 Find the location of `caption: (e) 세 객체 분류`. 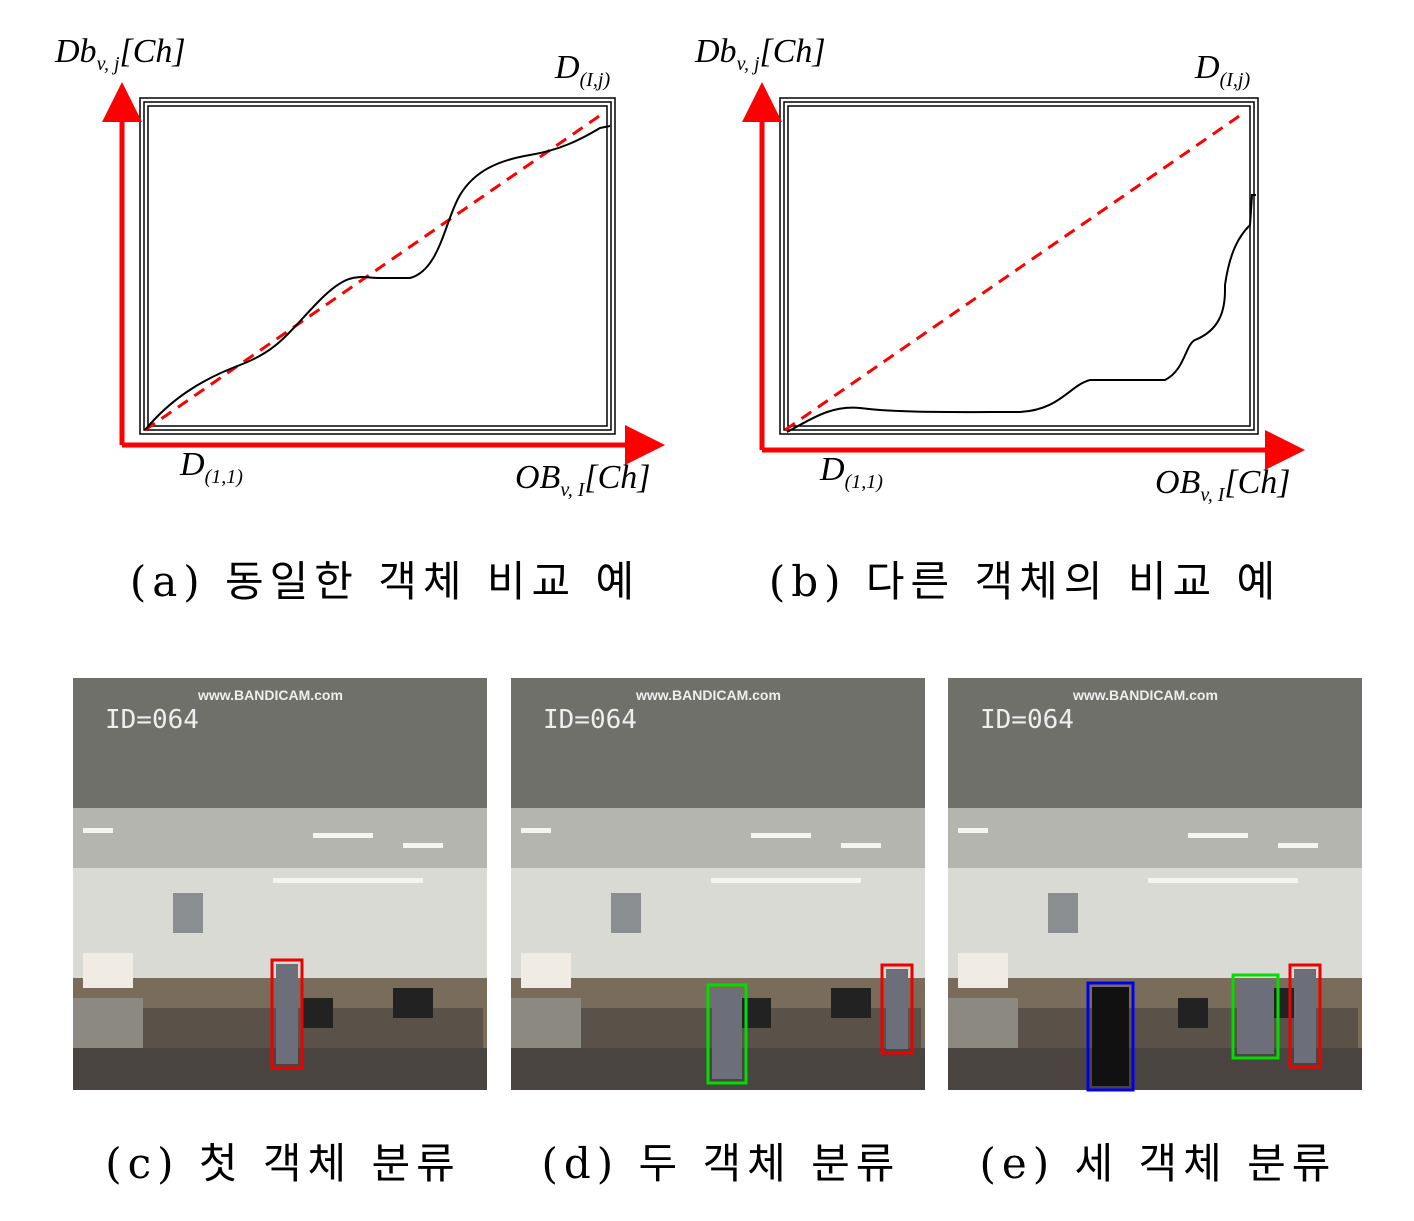

caption: (e) 세 객체 분류 is located at coordinates (1158, 1163).